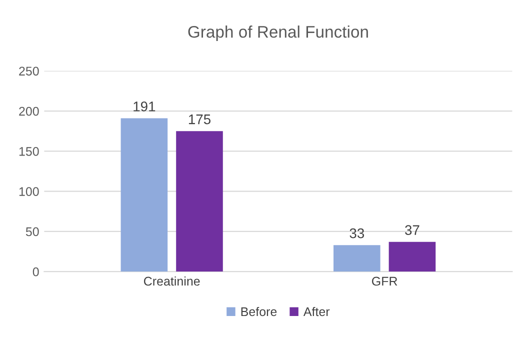  What do you see at coordinates (172, 281) in the screenshot?
I see `x-tick-label: Creatinine` at bounding box center [172, 281].